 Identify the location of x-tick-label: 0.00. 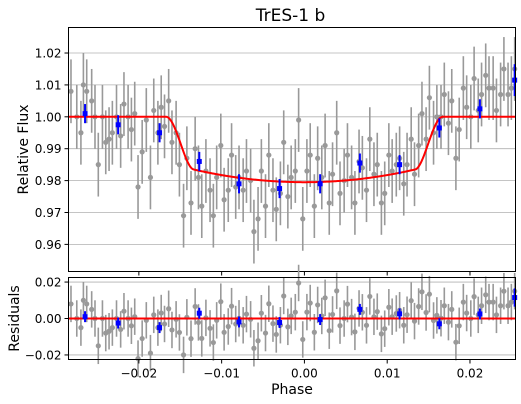
(304, 374).